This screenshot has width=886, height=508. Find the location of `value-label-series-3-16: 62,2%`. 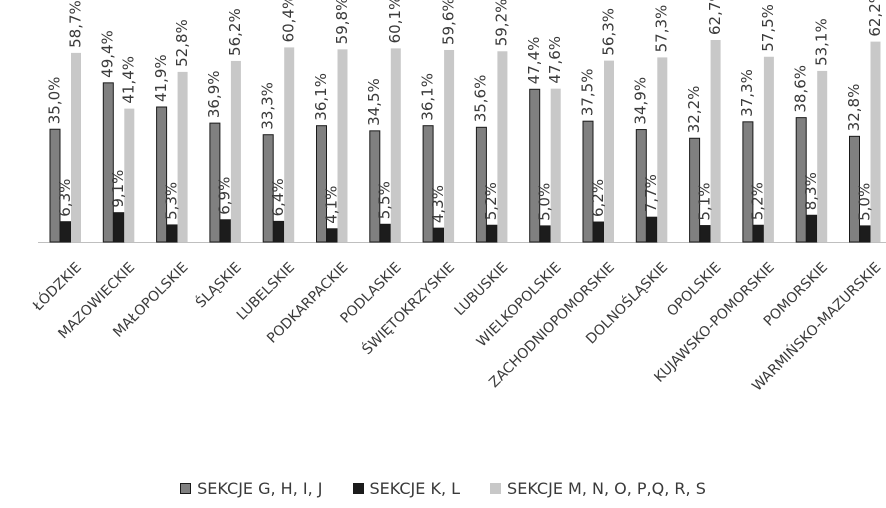

value-label-series-3-16: 62,2% is located at coordinates (875, 18).